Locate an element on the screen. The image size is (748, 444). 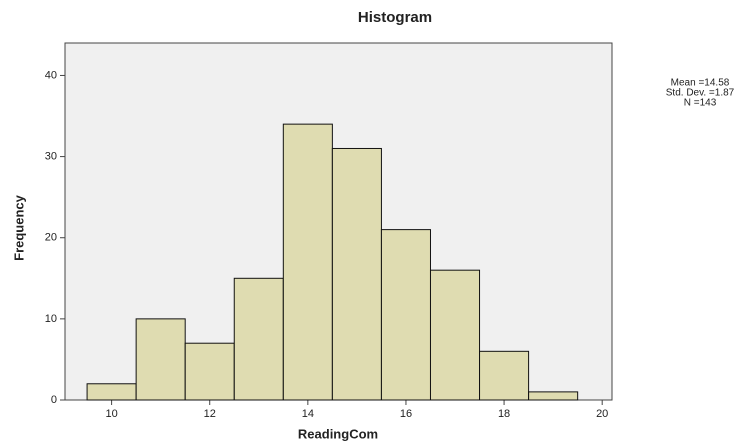
y-tick-label: 10 is located at coordinates (51, 319).